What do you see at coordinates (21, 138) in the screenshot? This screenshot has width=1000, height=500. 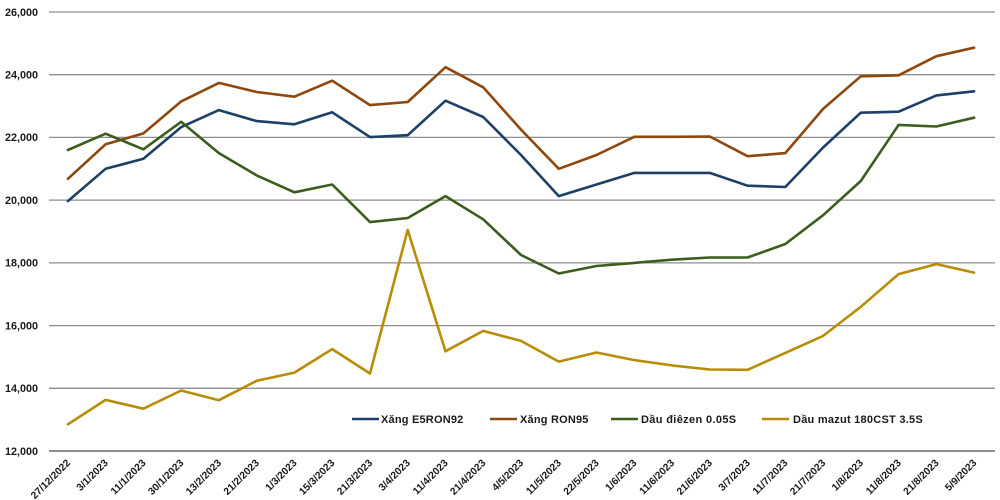 I see `svg-text: 22,000` at bounding box center [21, 138].